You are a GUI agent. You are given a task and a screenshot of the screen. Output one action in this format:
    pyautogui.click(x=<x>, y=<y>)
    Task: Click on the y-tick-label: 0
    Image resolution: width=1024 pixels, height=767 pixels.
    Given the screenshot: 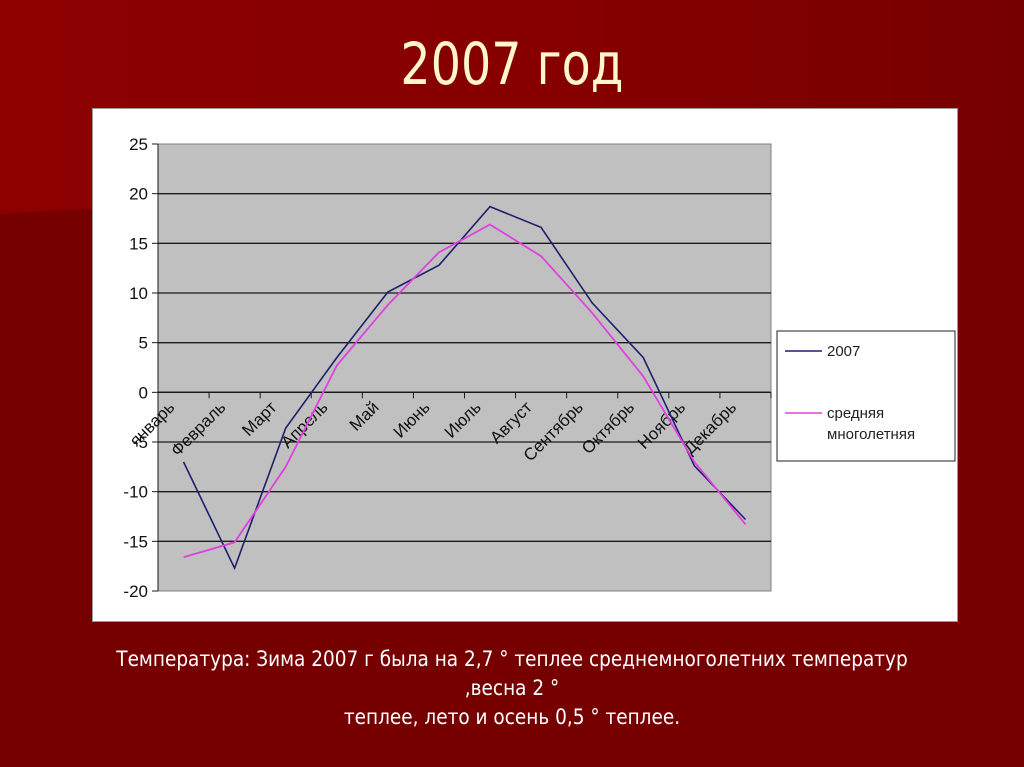 What is the action you would take?
    pyautogui.click(x=143, y=392)
    